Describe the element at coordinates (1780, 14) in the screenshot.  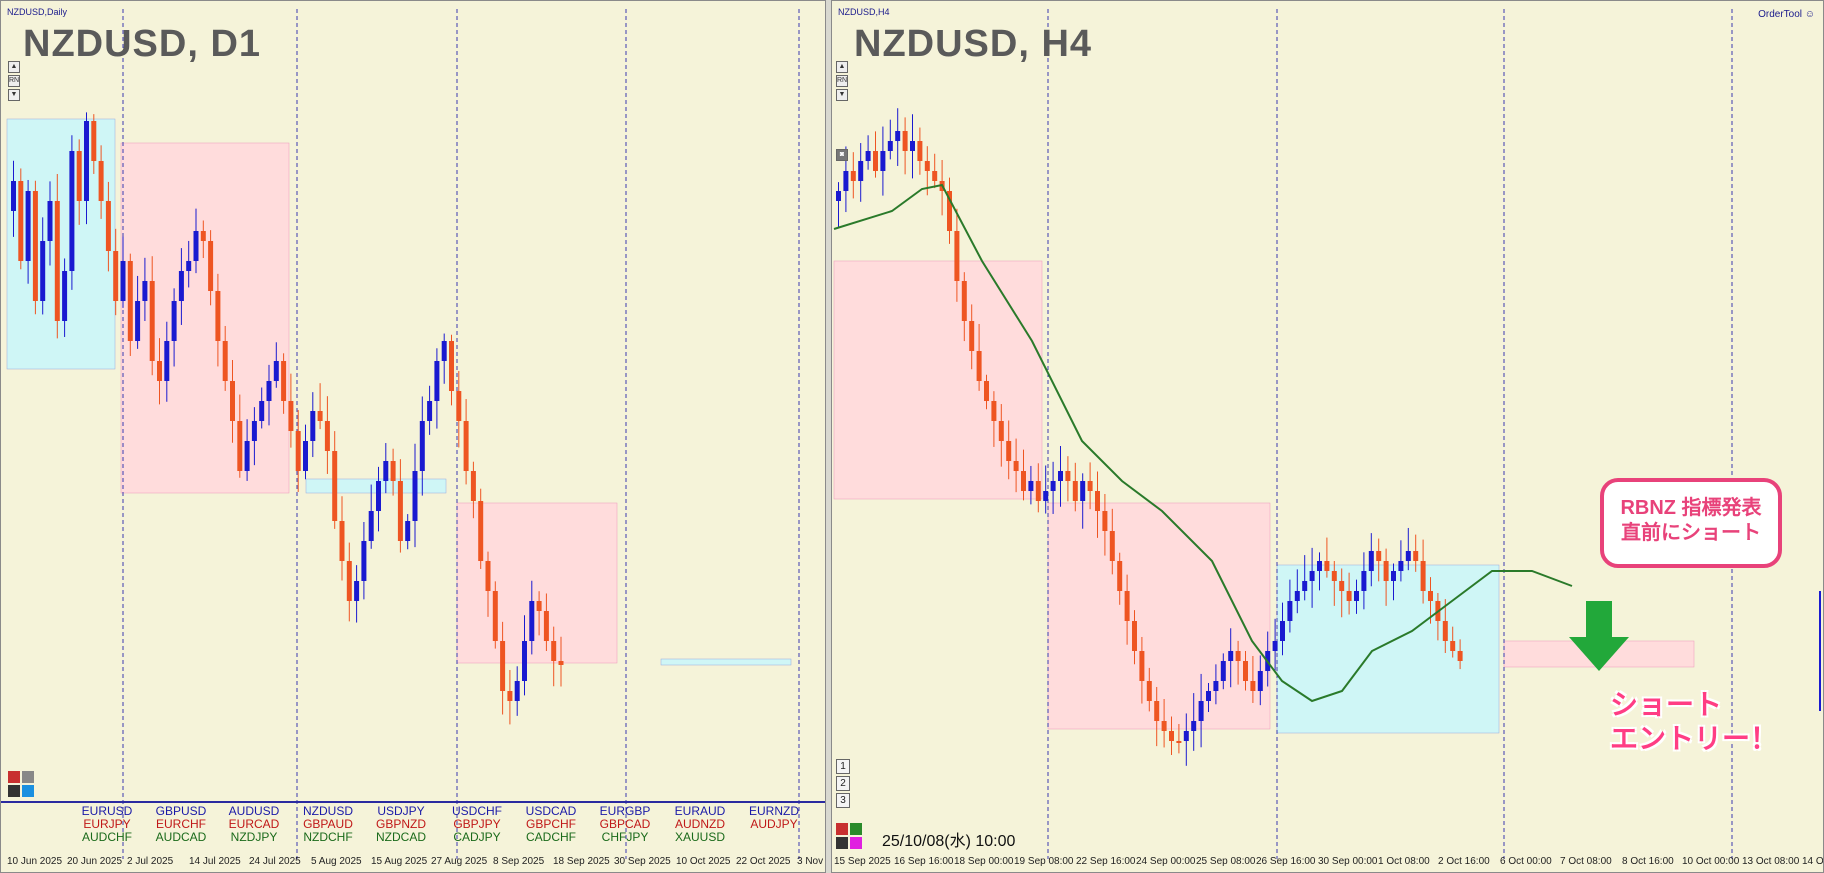
I see `order-tool-label: OrderTool` at that location.